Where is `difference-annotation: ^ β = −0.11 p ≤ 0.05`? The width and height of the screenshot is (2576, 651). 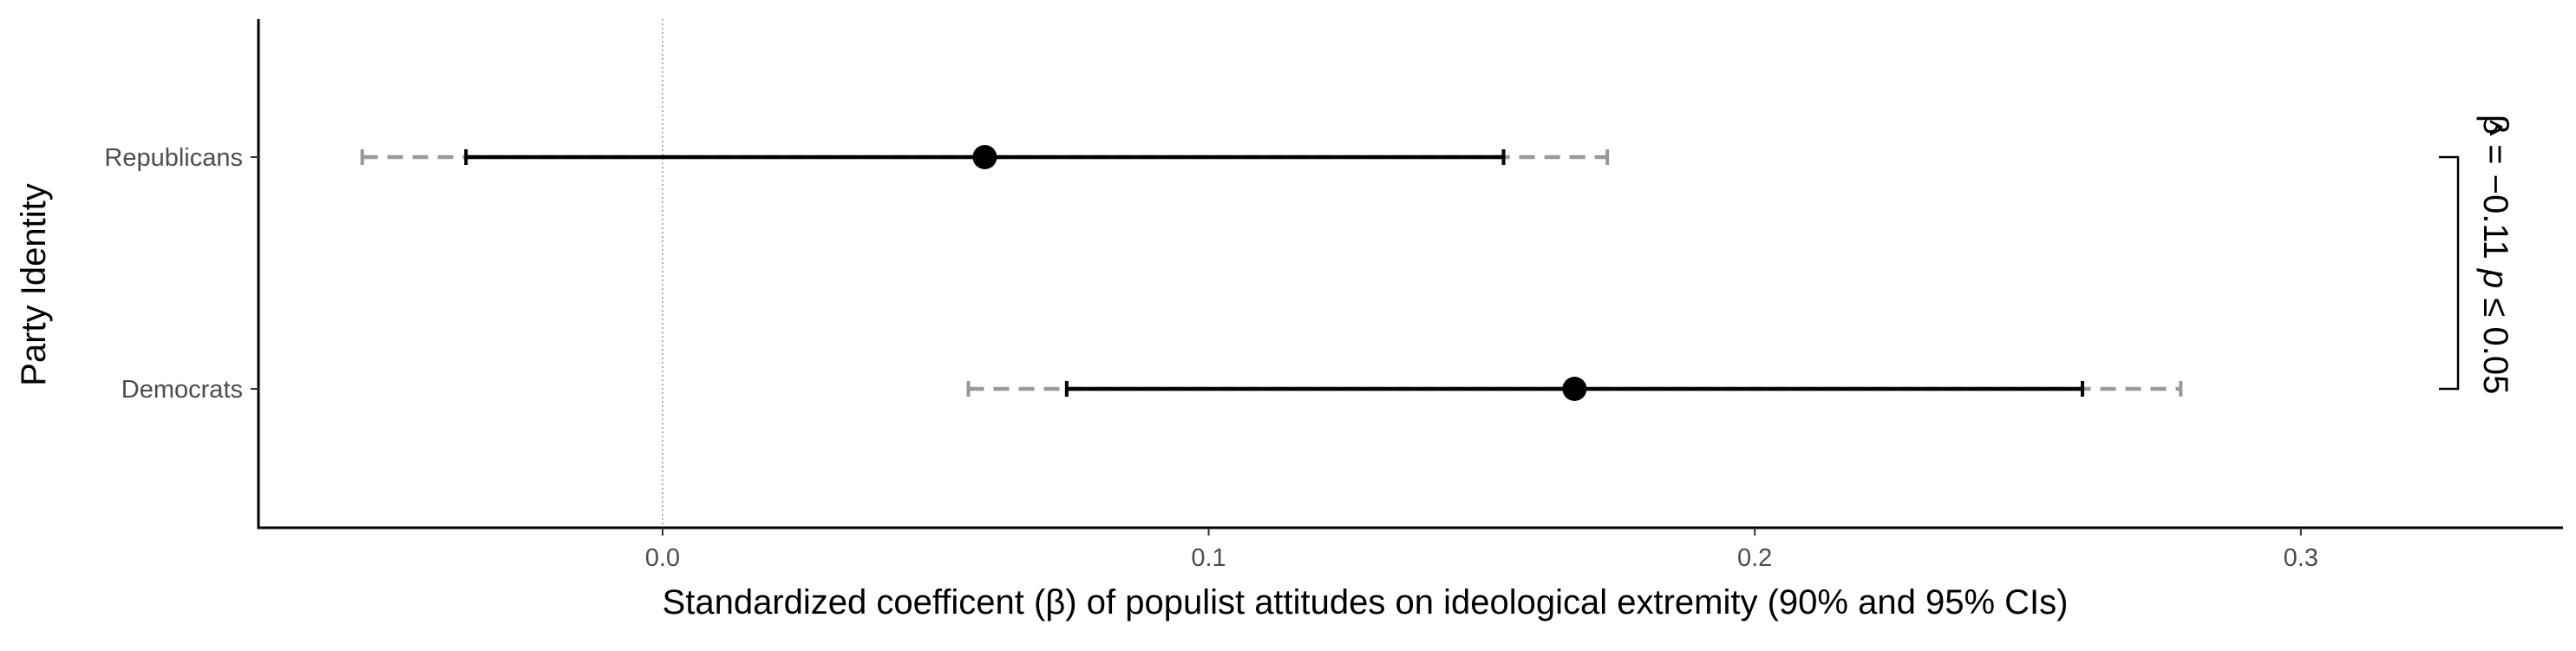
difference-annotation: ^ β = −0.11 p ≤ 0.05 is located at coordinates (2476, 254).